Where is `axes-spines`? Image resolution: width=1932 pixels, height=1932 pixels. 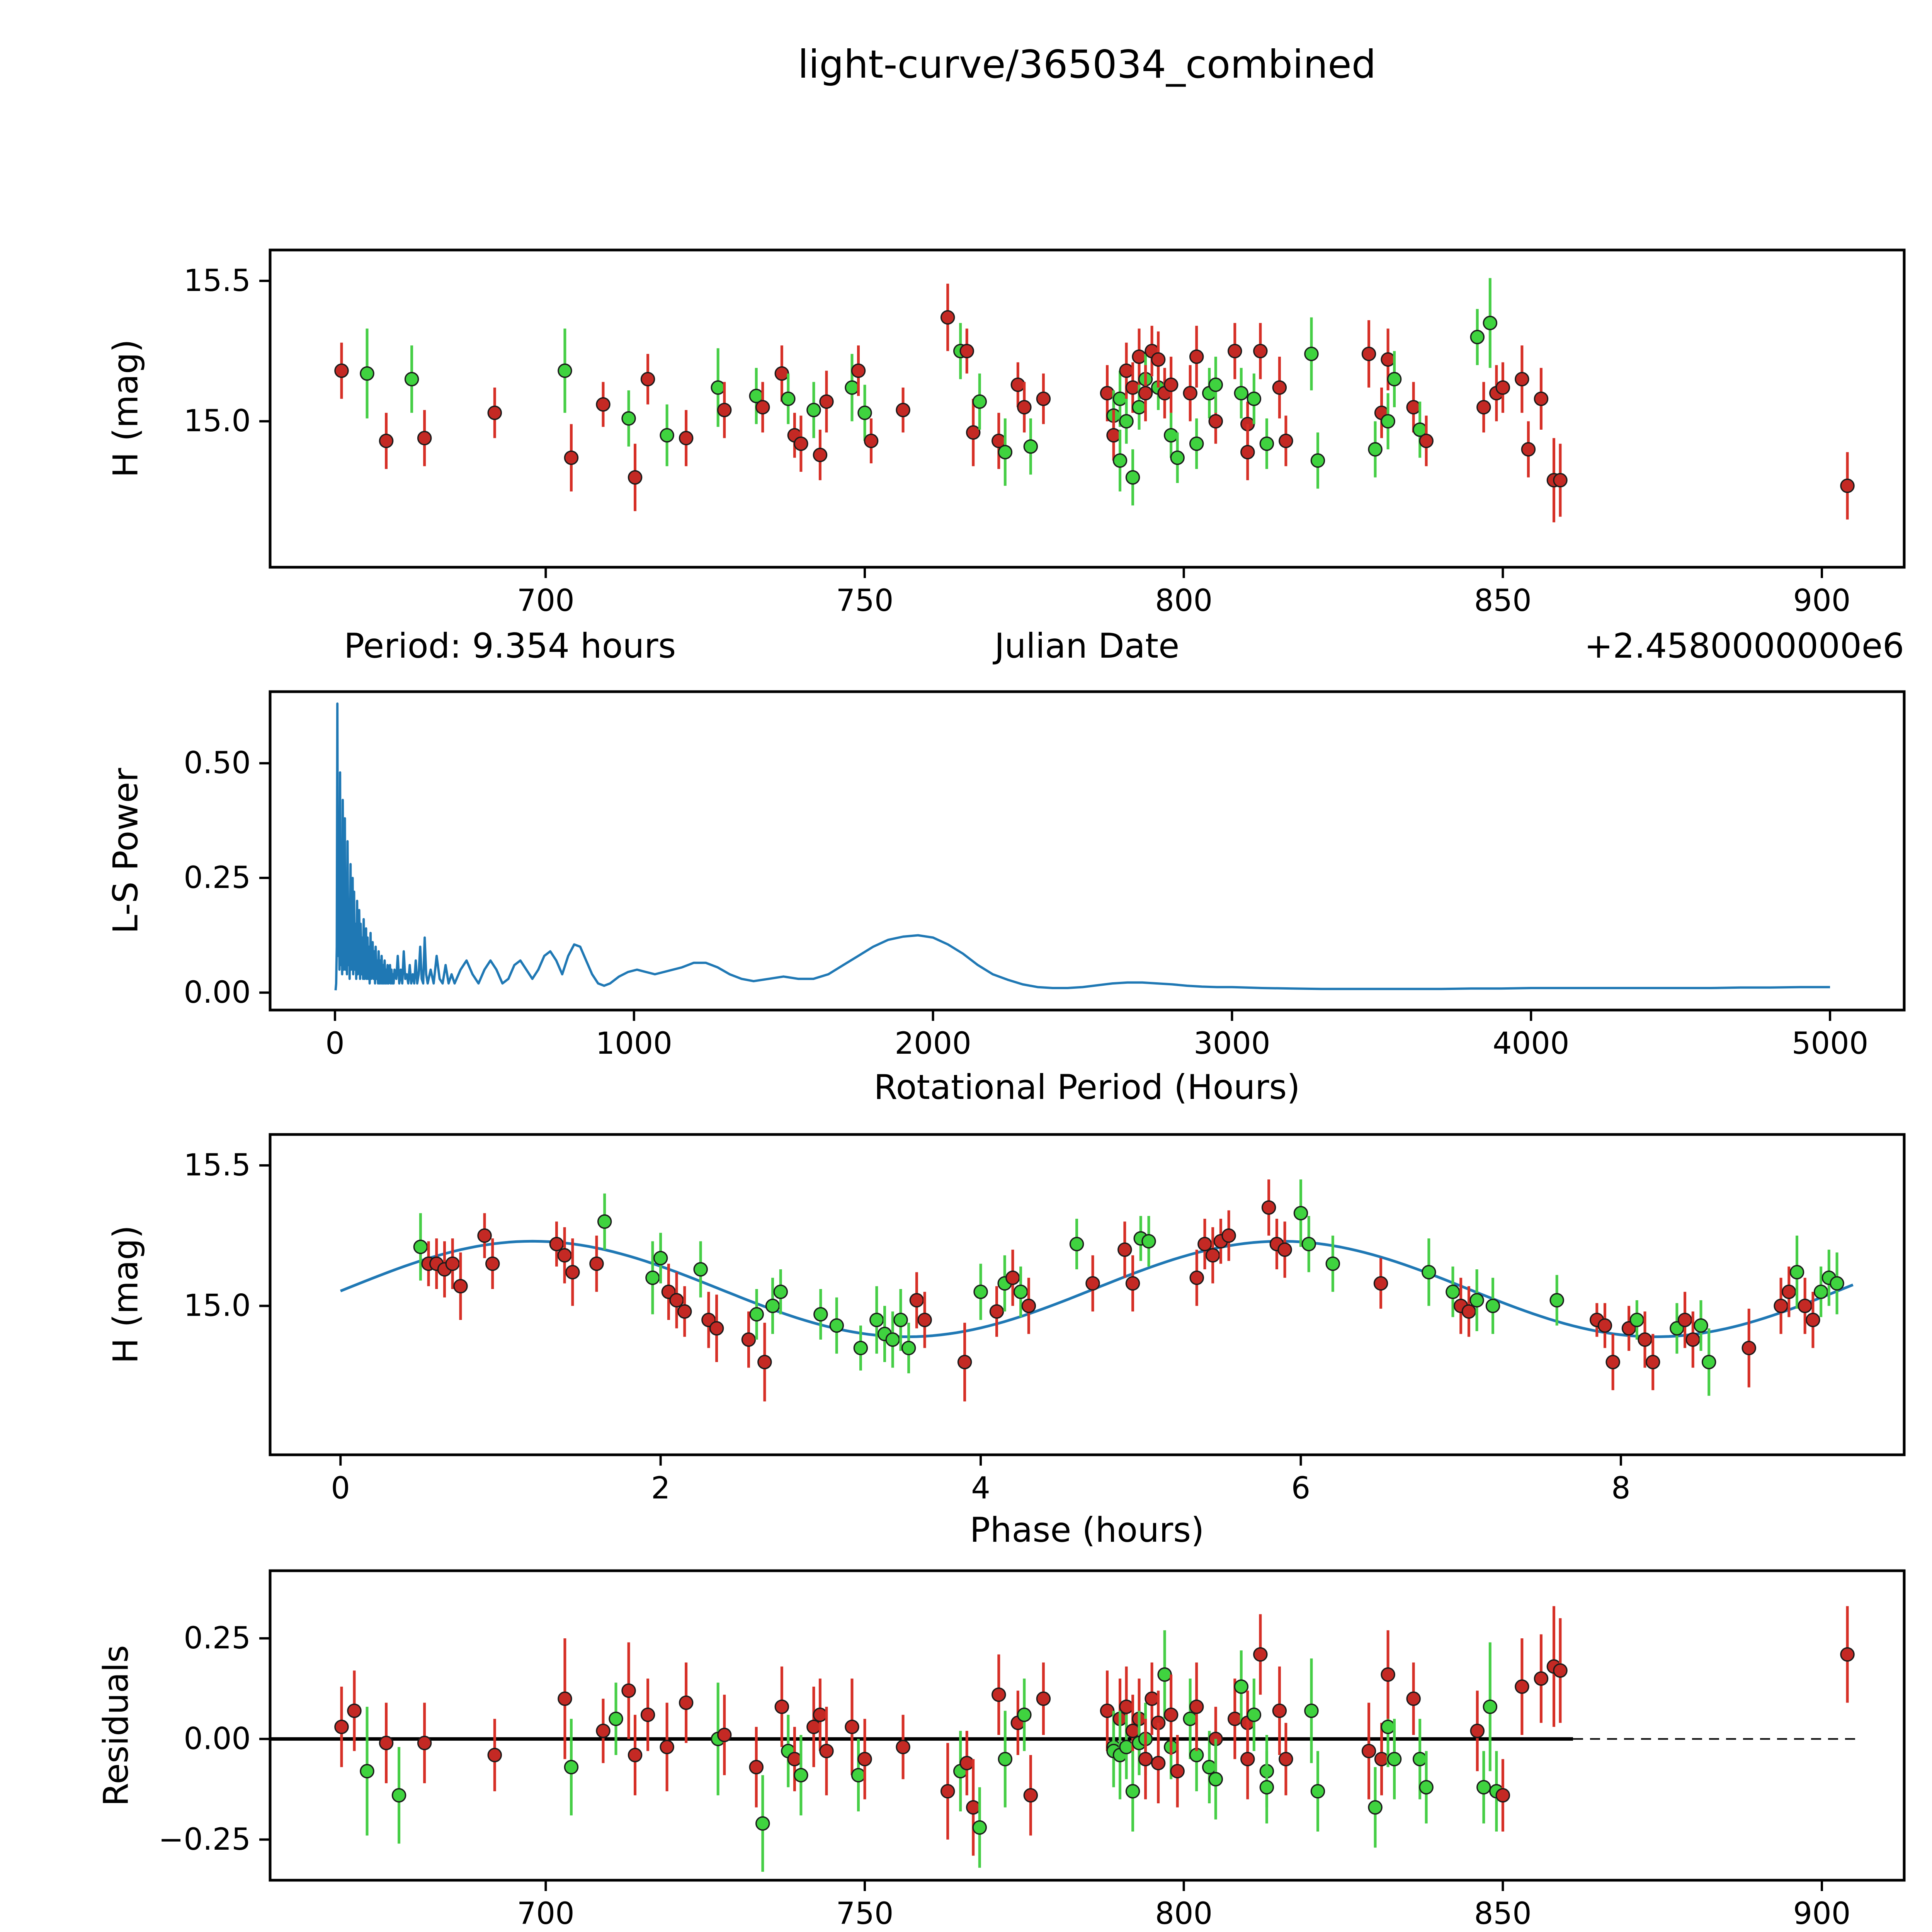 axes-spines is located at coordinates (1087, 1295).